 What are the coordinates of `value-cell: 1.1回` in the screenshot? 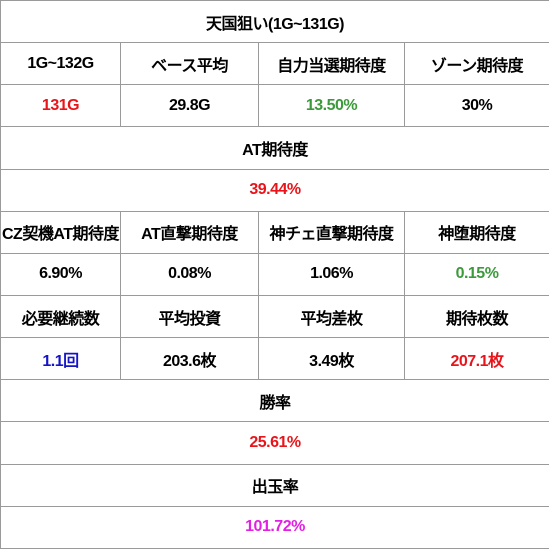 It's located at (60, 359).